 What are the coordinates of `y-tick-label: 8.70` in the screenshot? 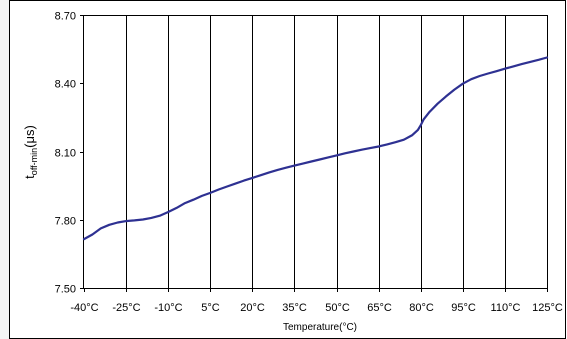 It's located at (65, 17).